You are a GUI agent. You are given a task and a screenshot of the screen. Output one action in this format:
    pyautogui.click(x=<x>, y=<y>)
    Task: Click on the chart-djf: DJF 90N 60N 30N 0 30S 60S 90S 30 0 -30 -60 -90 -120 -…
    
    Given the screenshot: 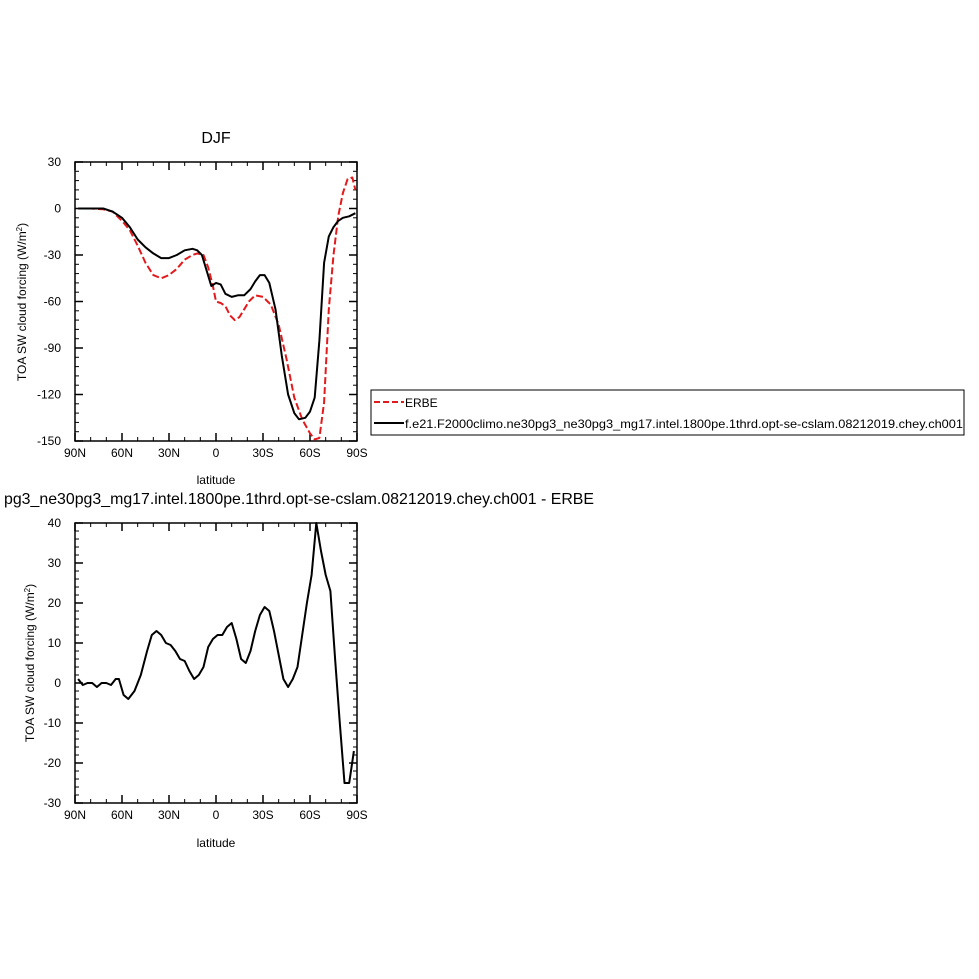 What is the action you would take?
    pyautogui.click(x=191, y=308)
    